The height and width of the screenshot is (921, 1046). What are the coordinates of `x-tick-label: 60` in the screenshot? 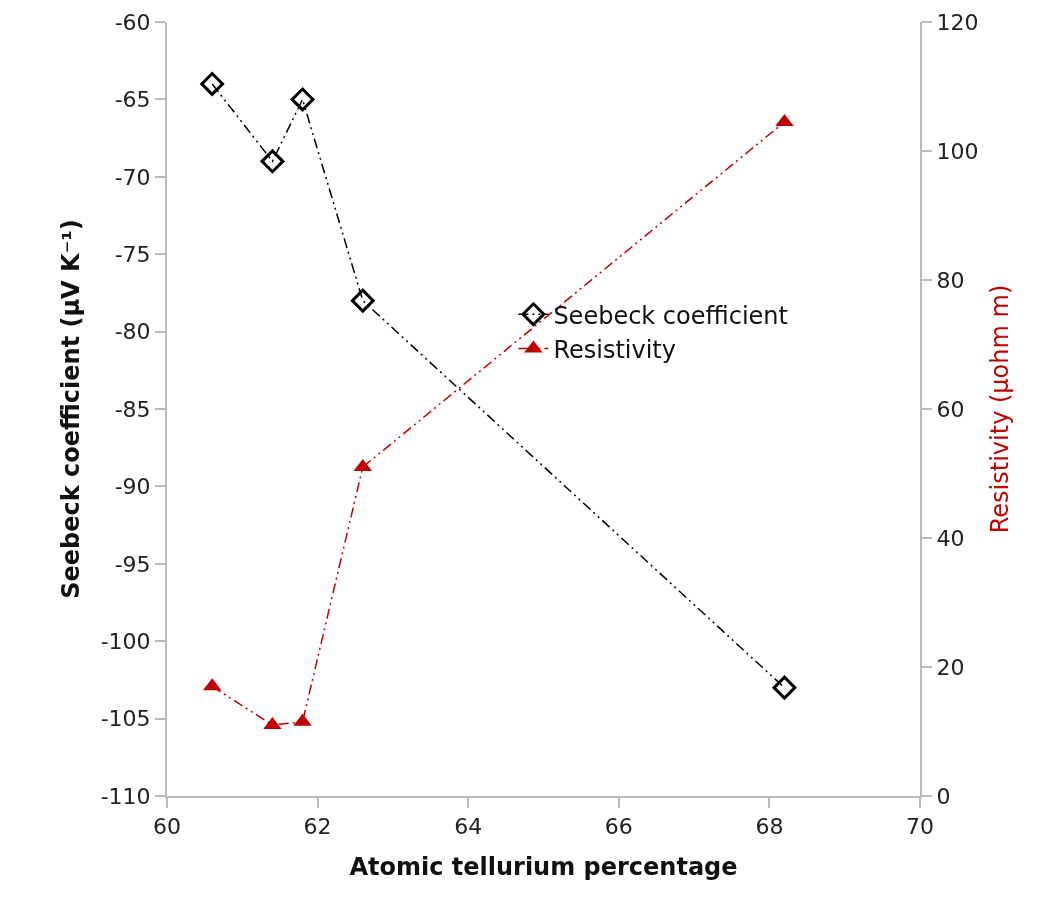 It's located at (167, 827).